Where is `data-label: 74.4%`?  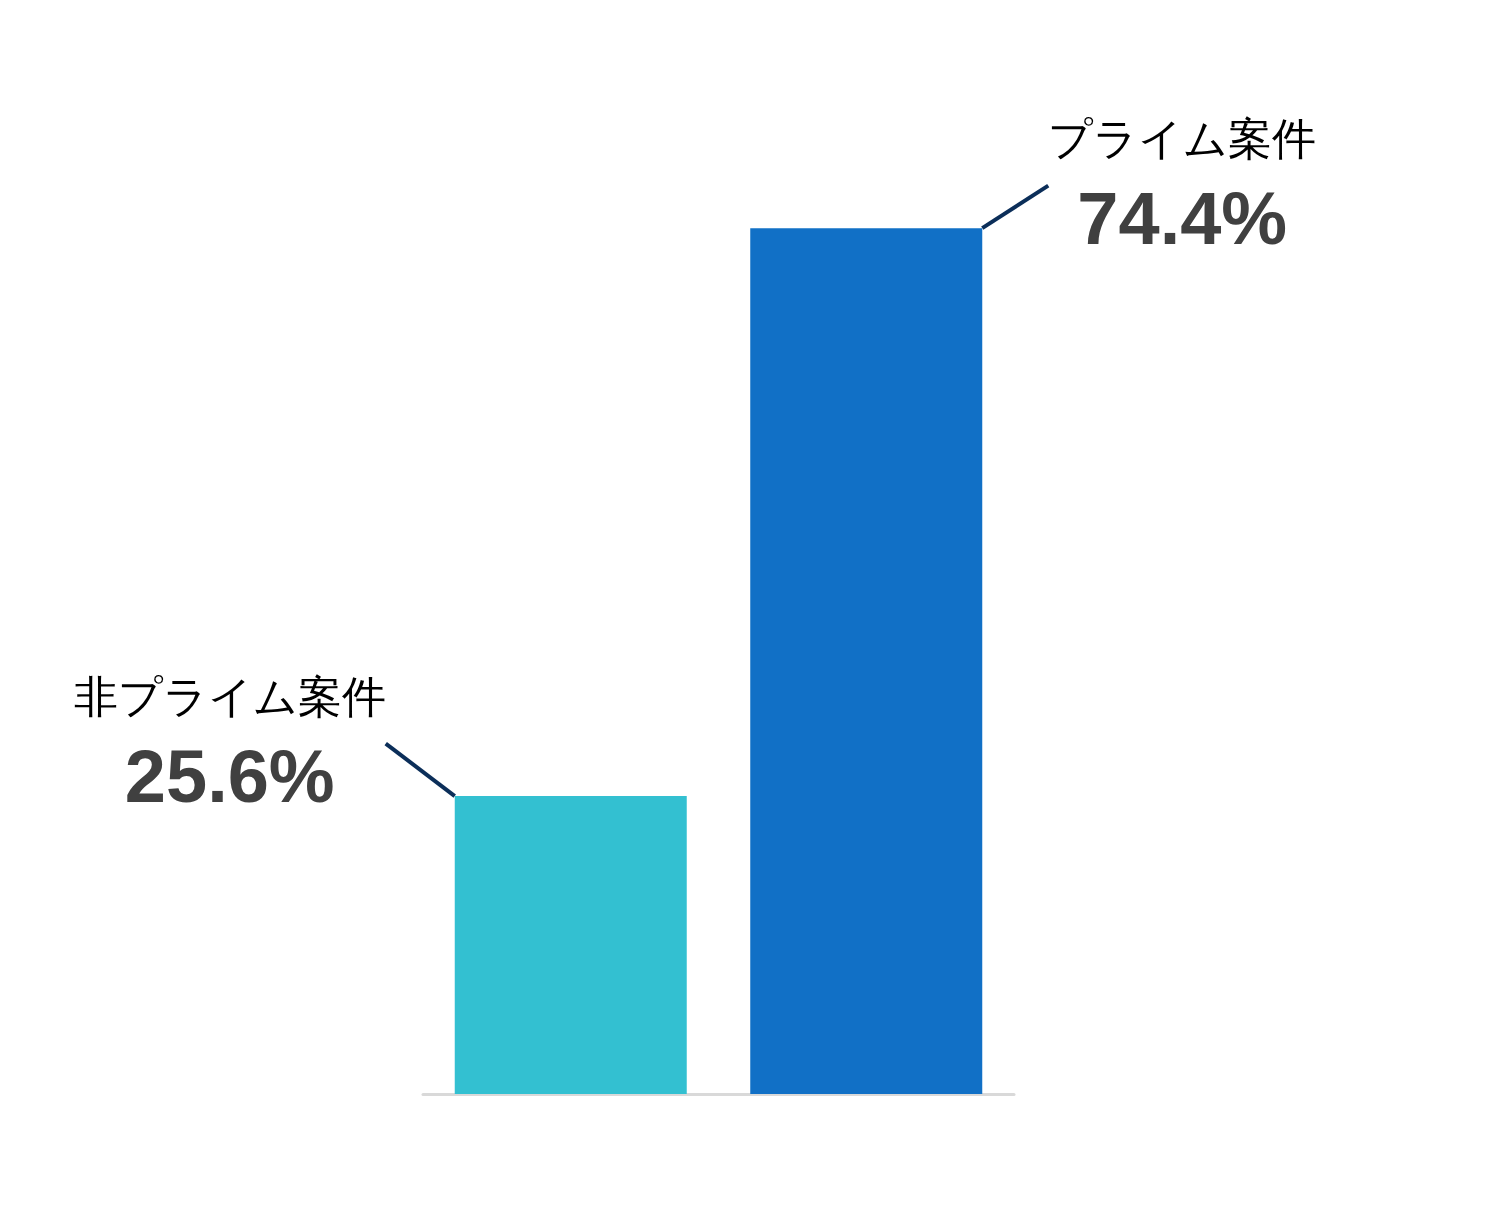 data-label: 74.4% is located at coordinates (1182, 218).